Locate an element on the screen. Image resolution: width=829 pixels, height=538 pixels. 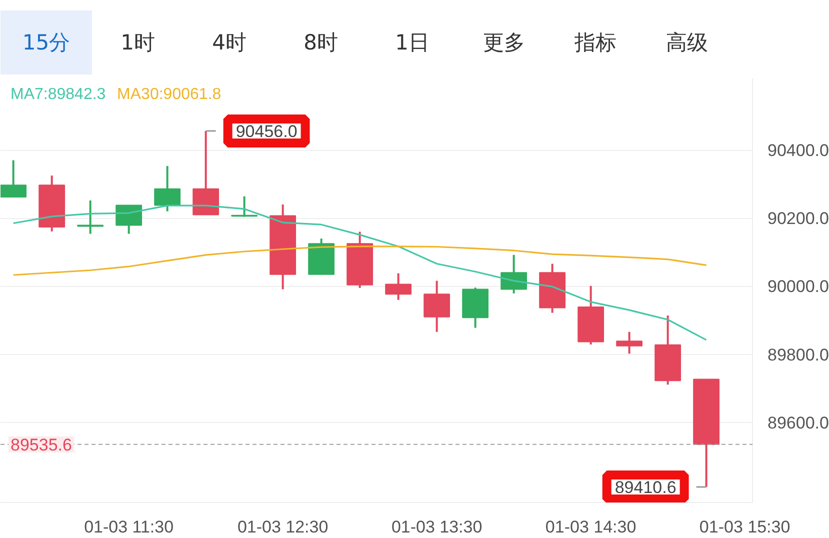
y-tick-label: 90400.0 is located at coordinates (798, 150).